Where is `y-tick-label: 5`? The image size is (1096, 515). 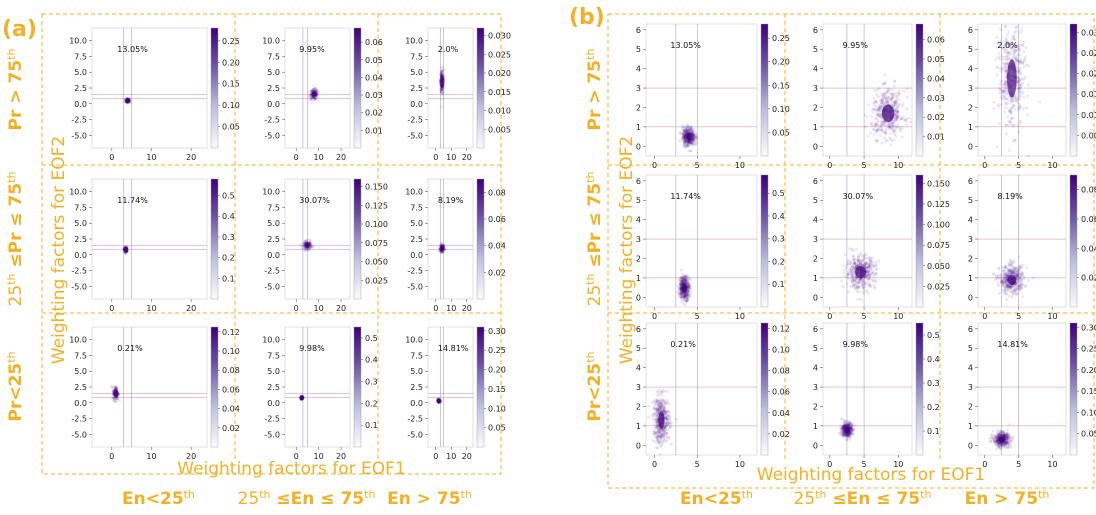
y-tick-label: 5 is located at coordinates (970, 49).